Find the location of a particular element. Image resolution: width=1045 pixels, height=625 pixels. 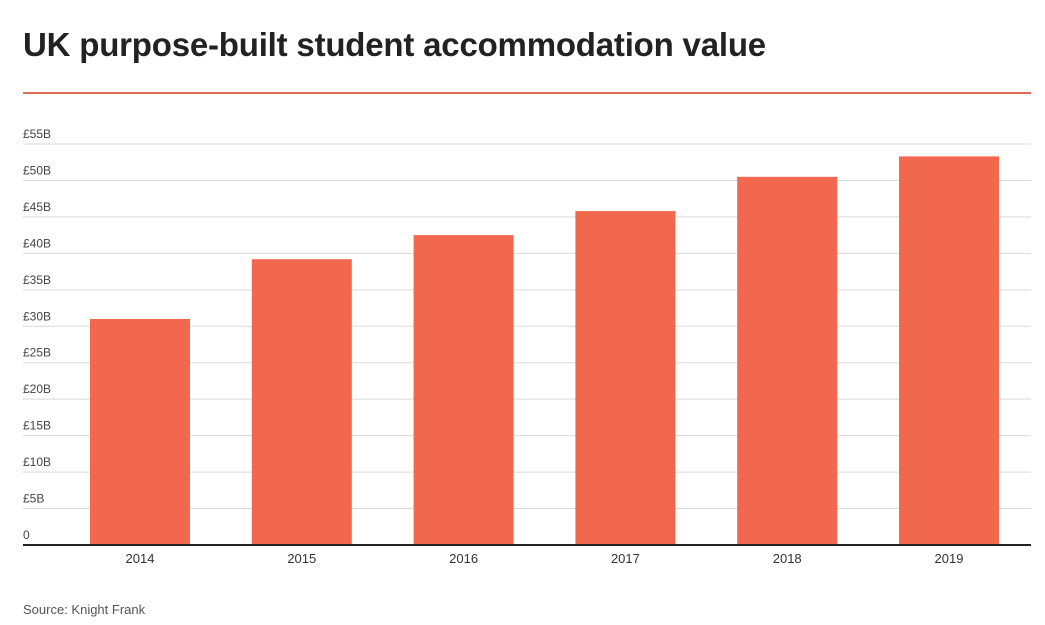

bar-2016 is located at coordinates (463, 390).